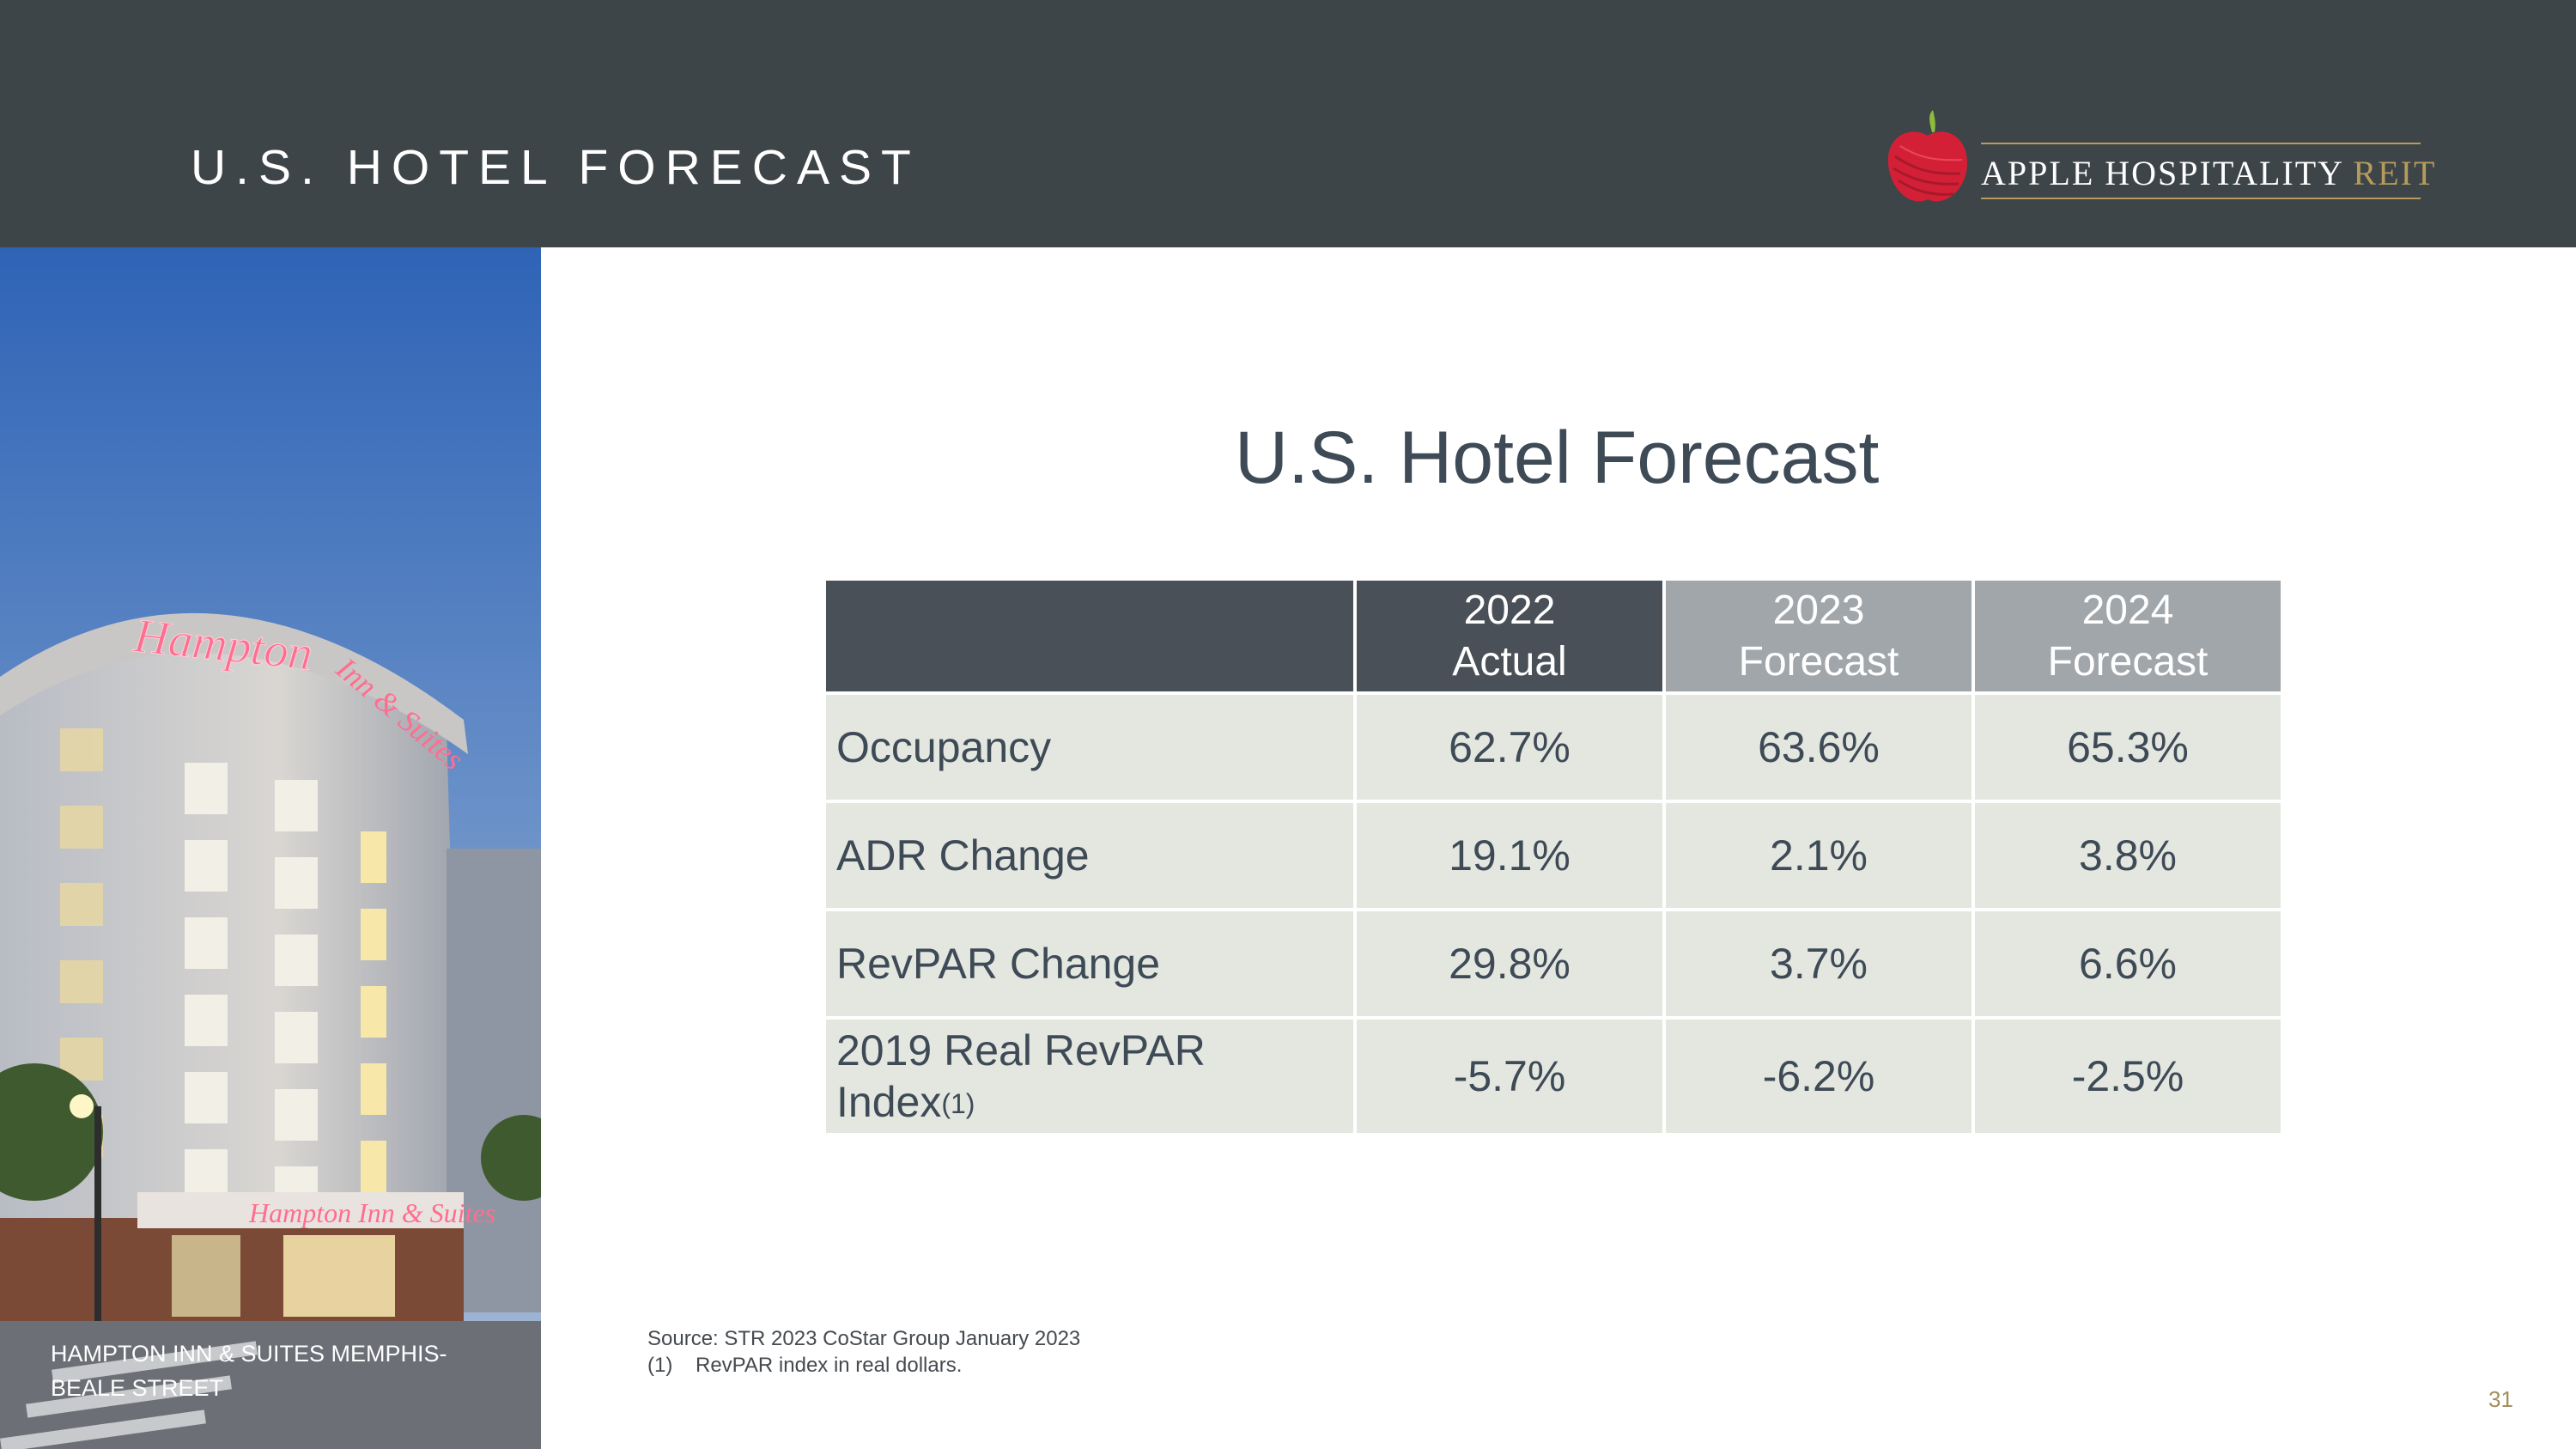 This screenshot has width=2576, height=1449. Describe the element at coordinates (555, 167) in the screenshot. I see `header-title: U.S. HOTEL FORECAST` at that location.